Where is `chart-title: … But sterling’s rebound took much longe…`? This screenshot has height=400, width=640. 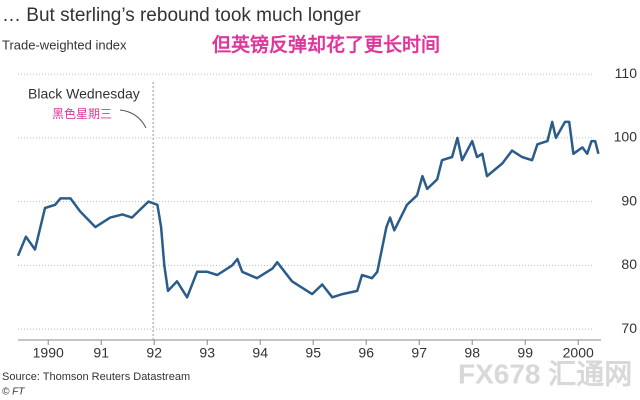 chart-title: … But sterling’s rebound took much longe… is located at coordinates (181, 15).